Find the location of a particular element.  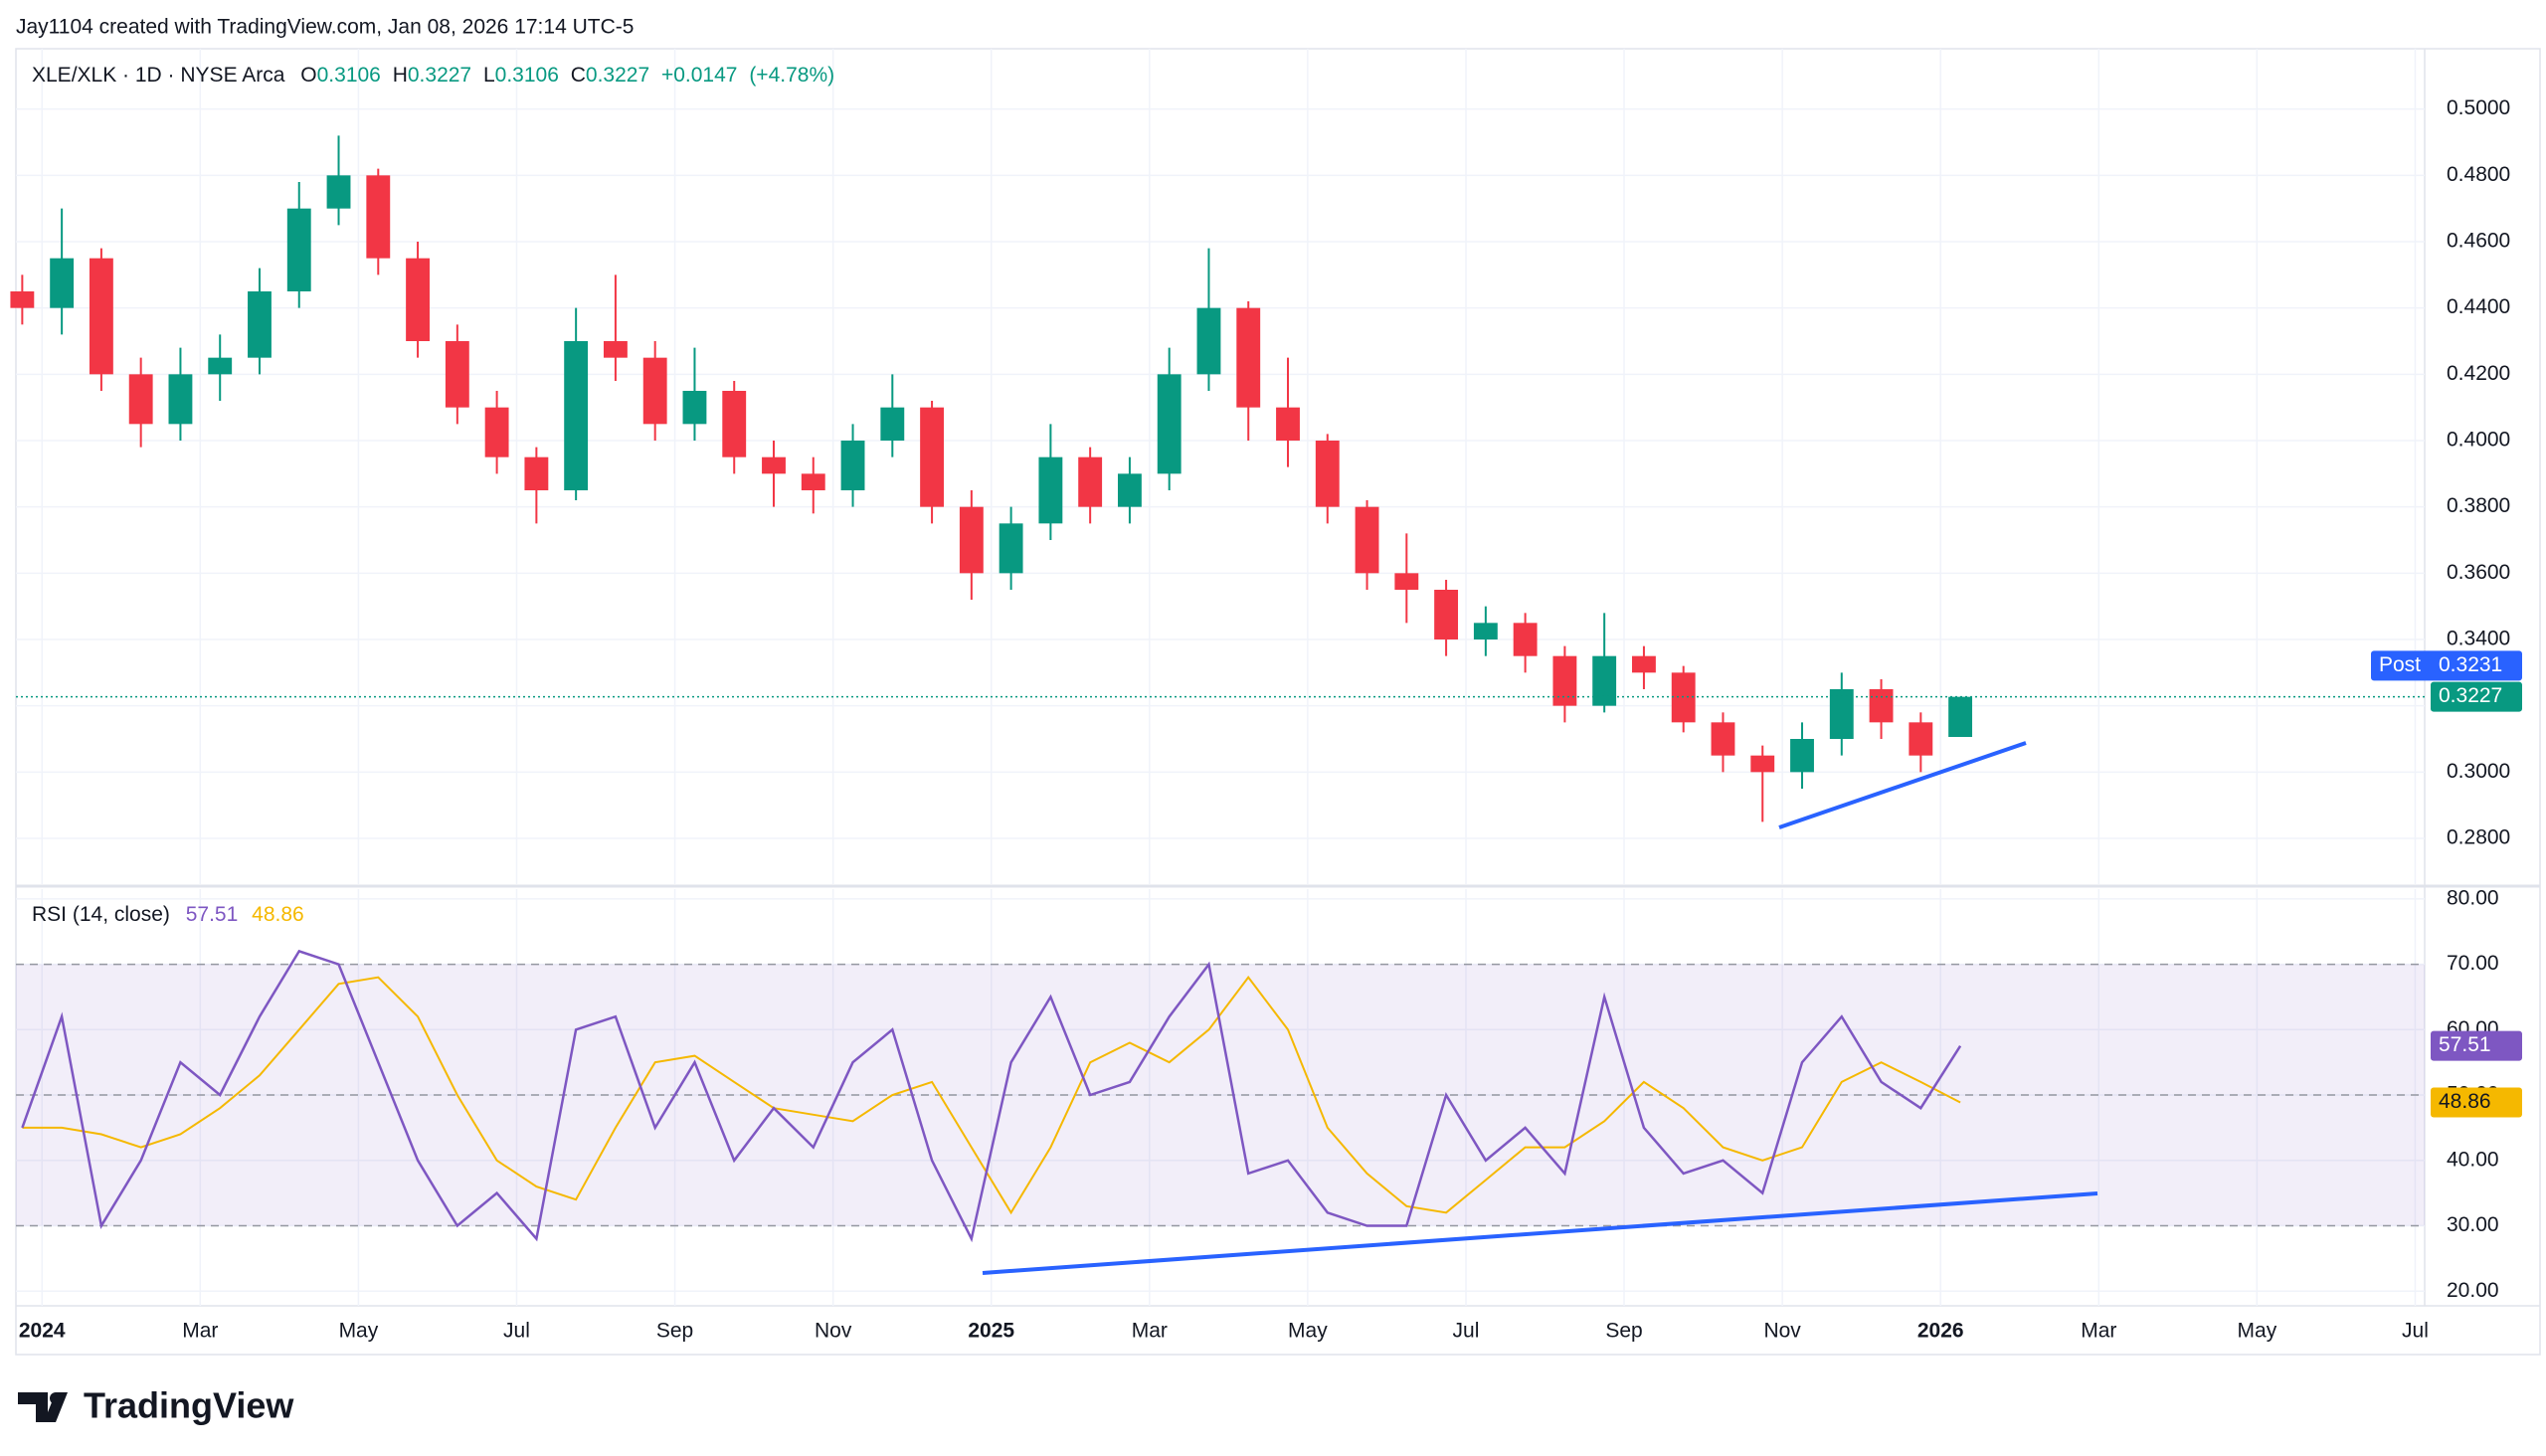

last-price-label: 0.3227 is located at coordinates (2470, 695).